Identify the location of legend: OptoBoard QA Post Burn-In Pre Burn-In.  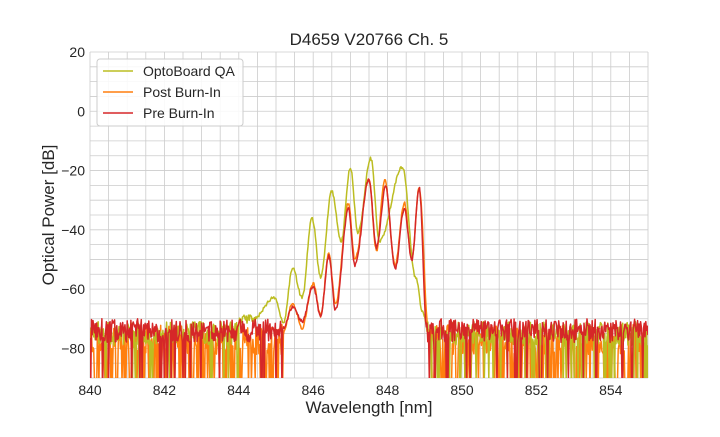
(170, 92).